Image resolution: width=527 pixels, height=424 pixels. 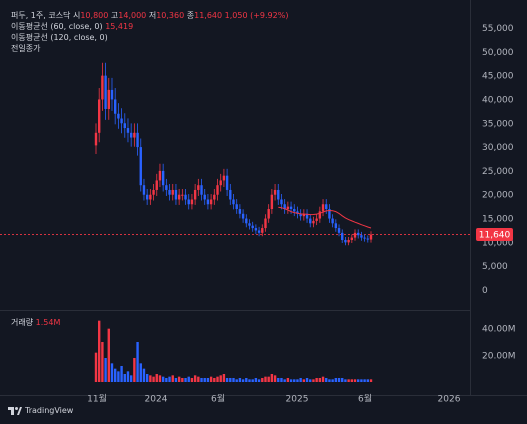 What do you see at coordinates (449, 400) in the screenshot?
I see `time-tick-label: 2026` at bounding box center [449, 400].